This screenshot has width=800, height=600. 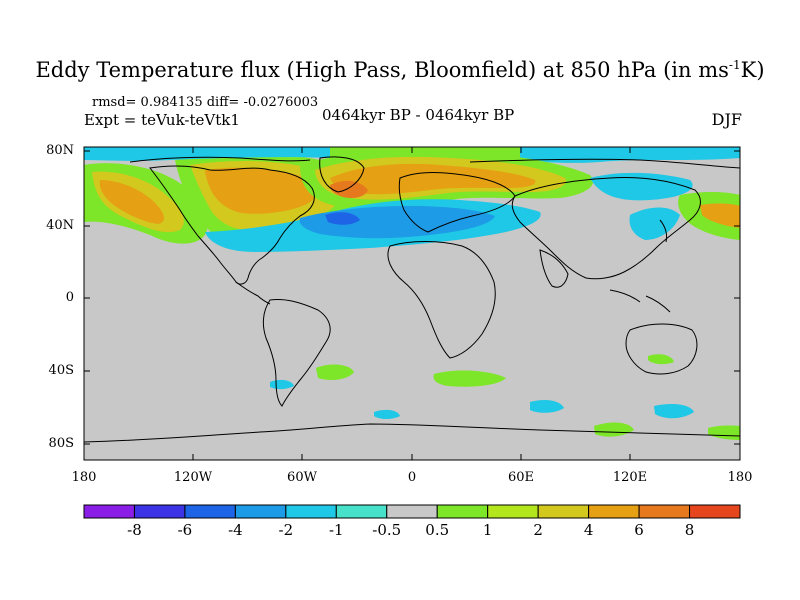 I want to click on coast-europe, so click(x=457, y=202).